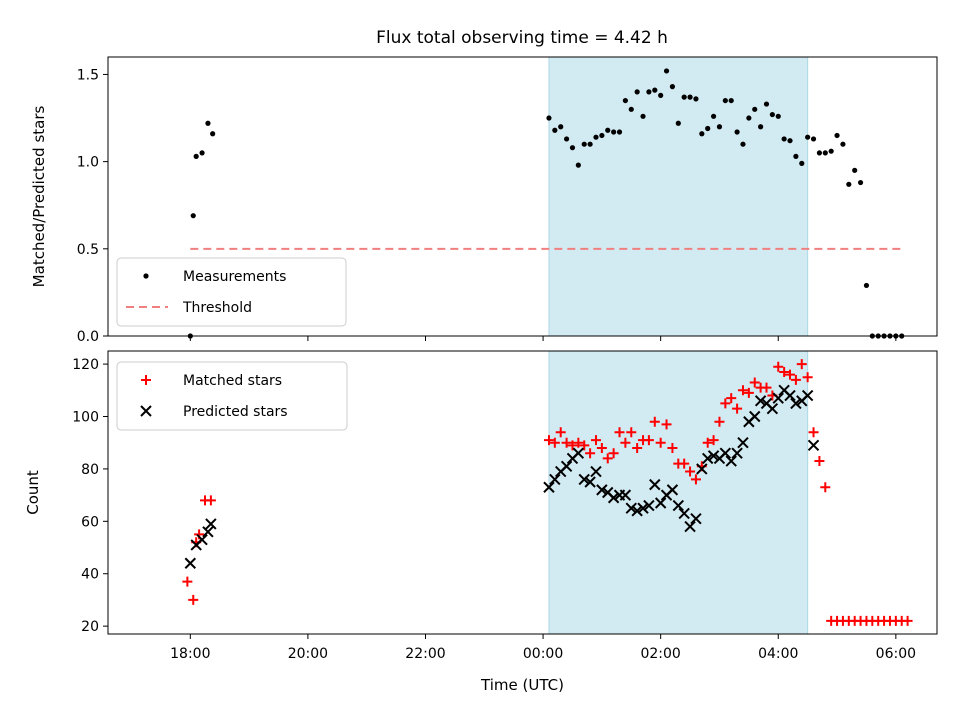 The image size is (960, 720). I want to click on y-tick-label: 1.5, so click(88, 75).